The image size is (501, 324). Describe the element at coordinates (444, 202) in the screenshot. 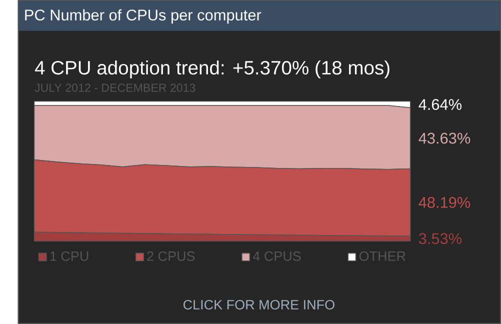

I see `data-label: 48.19%` at that location.